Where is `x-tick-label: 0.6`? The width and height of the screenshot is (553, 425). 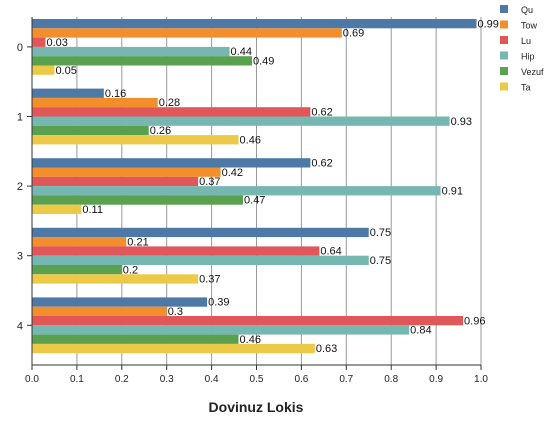
x-tick-label: 0.6 is located at coordinates (301, 379).